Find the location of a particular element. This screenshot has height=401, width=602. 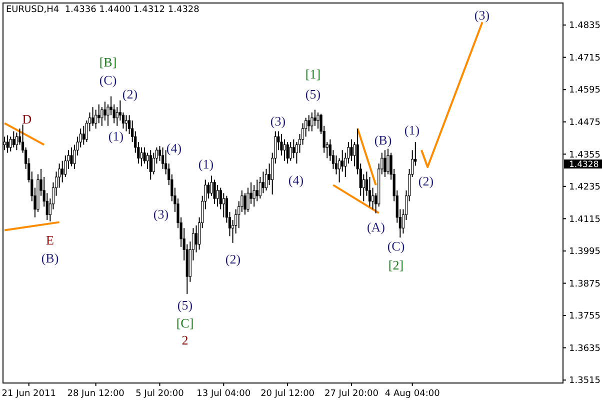

y-tick-label: 1.4355 is located at coordinates (584, 155).